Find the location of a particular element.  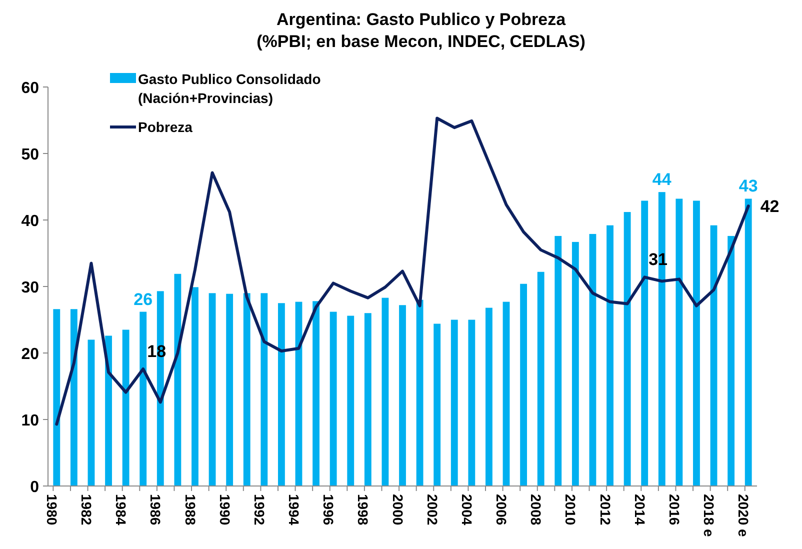

chart-subtitle: (%PBI; en base Mecon, INDEC, CEDLAS) is located at coordinates (421, 41).